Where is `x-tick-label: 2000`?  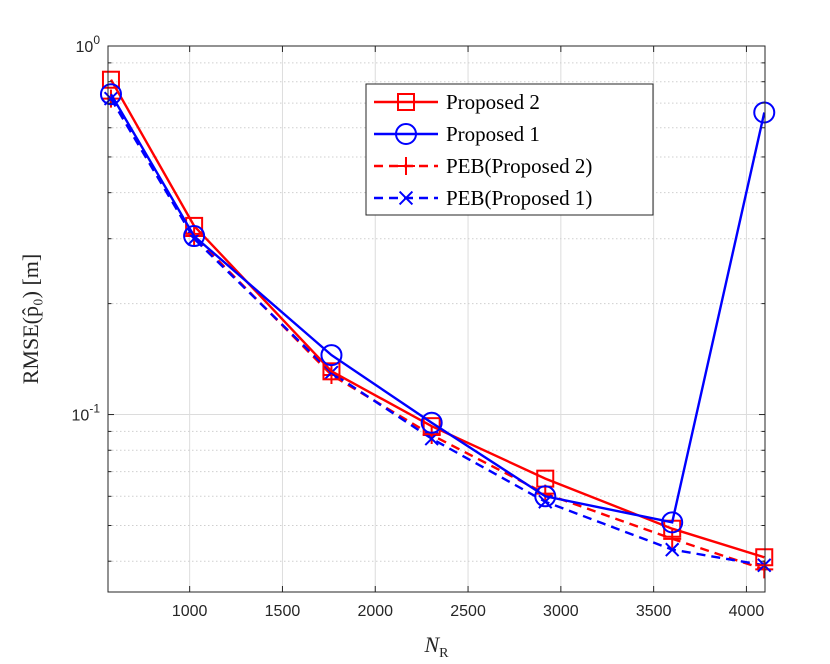 x-tick-label: 2000 is located at coordinates (375, 611).